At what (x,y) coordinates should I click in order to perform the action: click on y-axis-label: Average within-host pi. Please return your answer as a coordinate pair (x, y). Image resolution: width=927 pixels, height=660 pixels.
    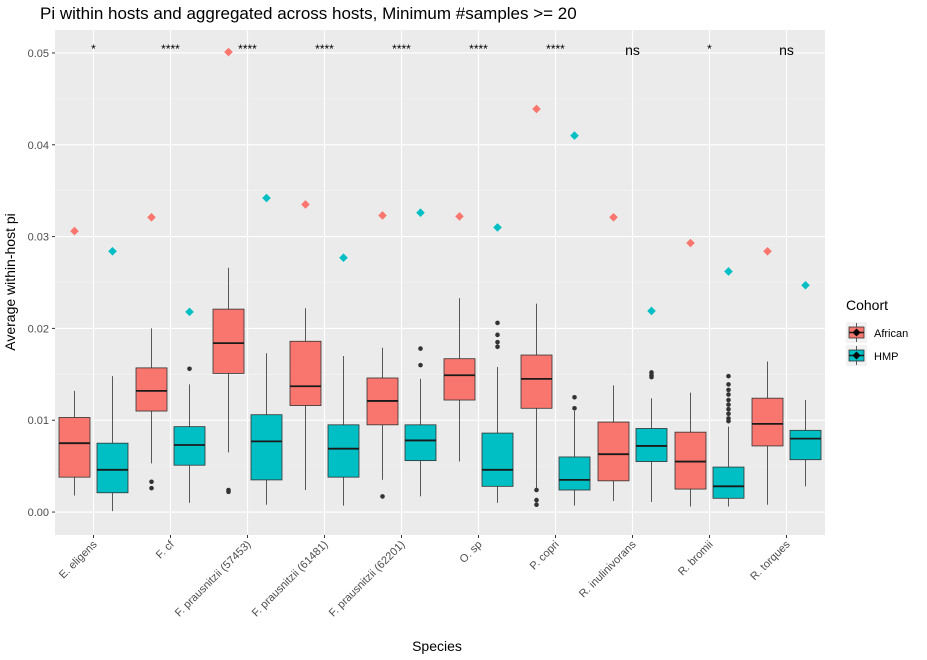
    Looking at the image, I should click on (10, 281).